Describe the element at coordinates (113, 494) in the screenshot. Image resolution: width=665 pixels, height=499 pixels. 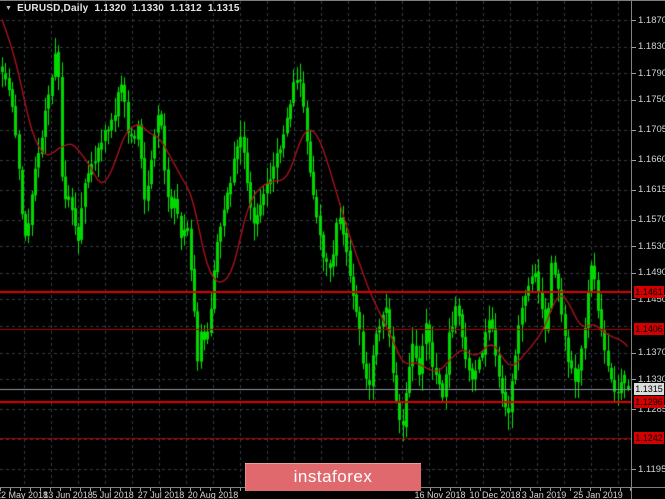
I see `date-tick-label: 5 Jul 2018` at that location.